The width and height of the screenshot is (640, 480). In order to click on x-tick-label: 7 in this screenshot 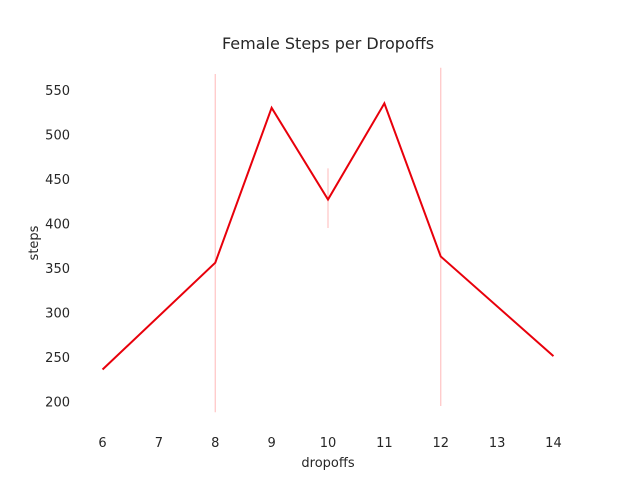, I will do `click(159, 443)`.